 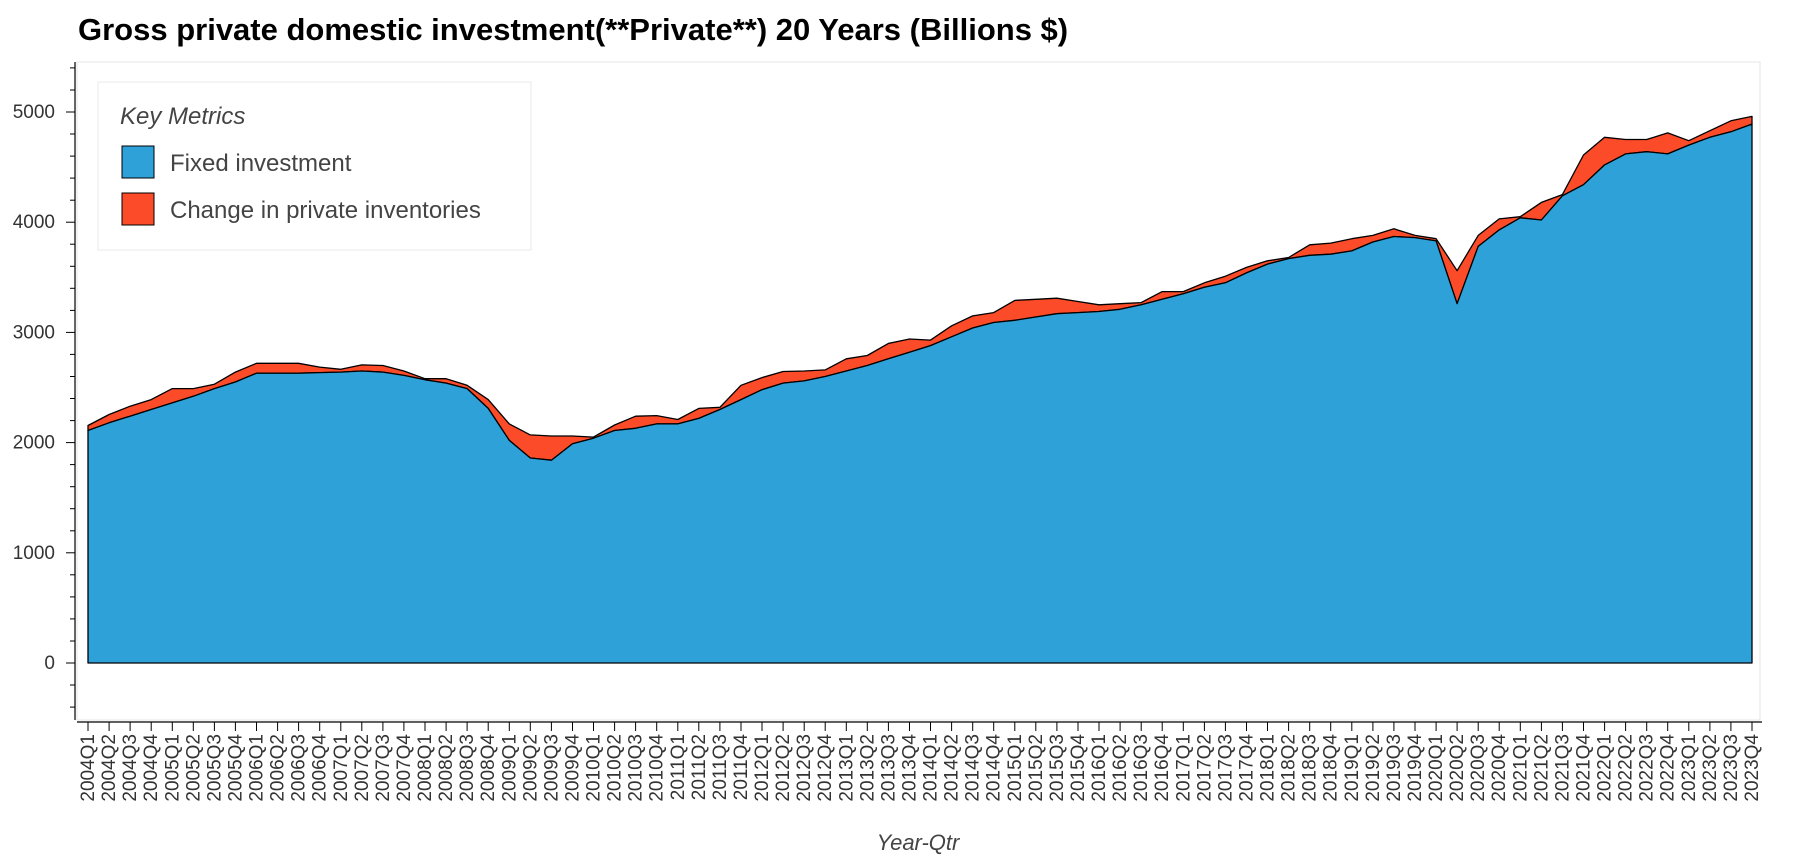 What do you see at coordinates (1225, 768) in the screenshot?
I see `x-tick-label: 2017Q3` at bounding box center [1225, 768].